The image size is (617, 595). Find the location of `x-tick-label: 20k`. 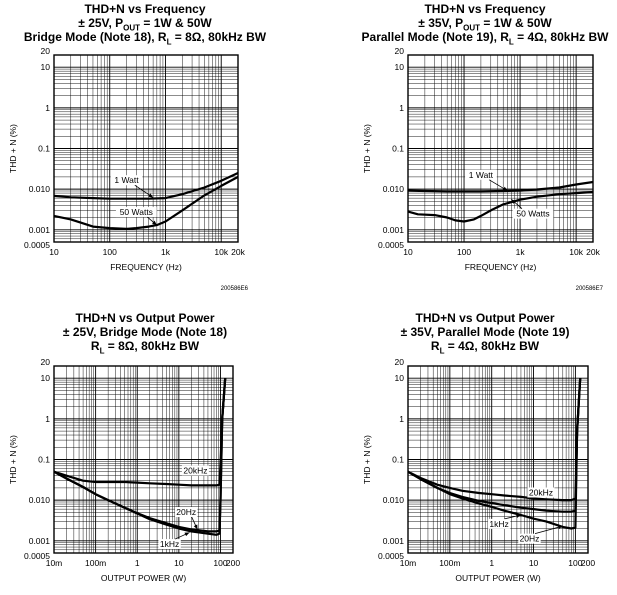

x-tick-label: 20k is located at coordinates (238, 252).